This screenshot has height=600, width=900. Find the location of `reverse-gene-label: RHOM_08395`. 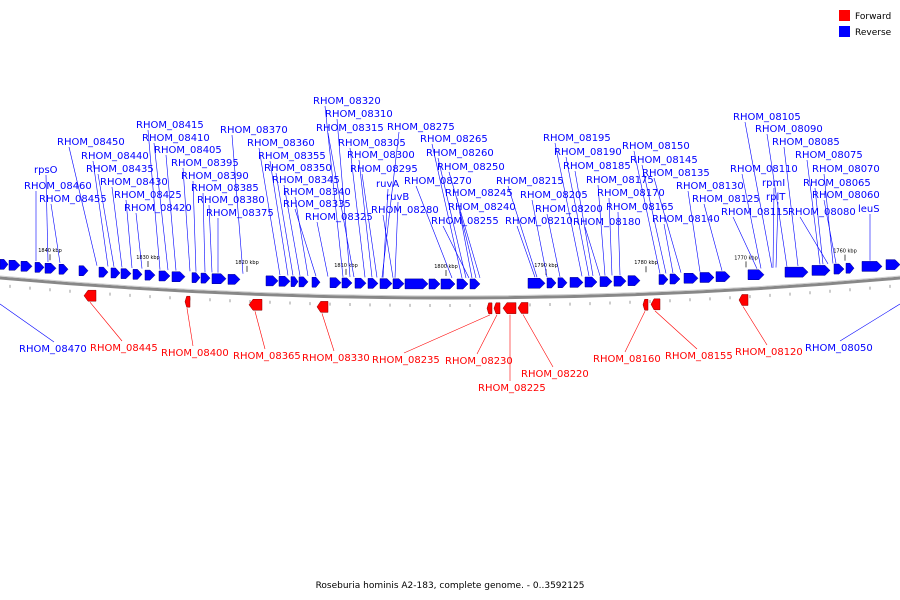

reverse-gene-label: RHOM_08395 is located at coordinates (205, 163).